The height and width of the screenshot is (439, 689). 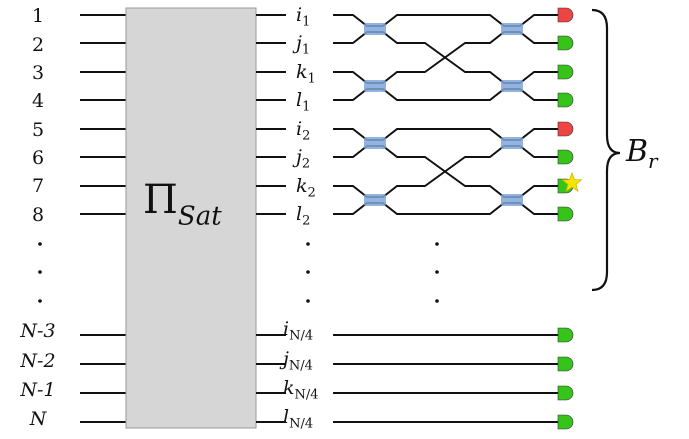 I want to click on curly-brace, so click(x=606, y=150).